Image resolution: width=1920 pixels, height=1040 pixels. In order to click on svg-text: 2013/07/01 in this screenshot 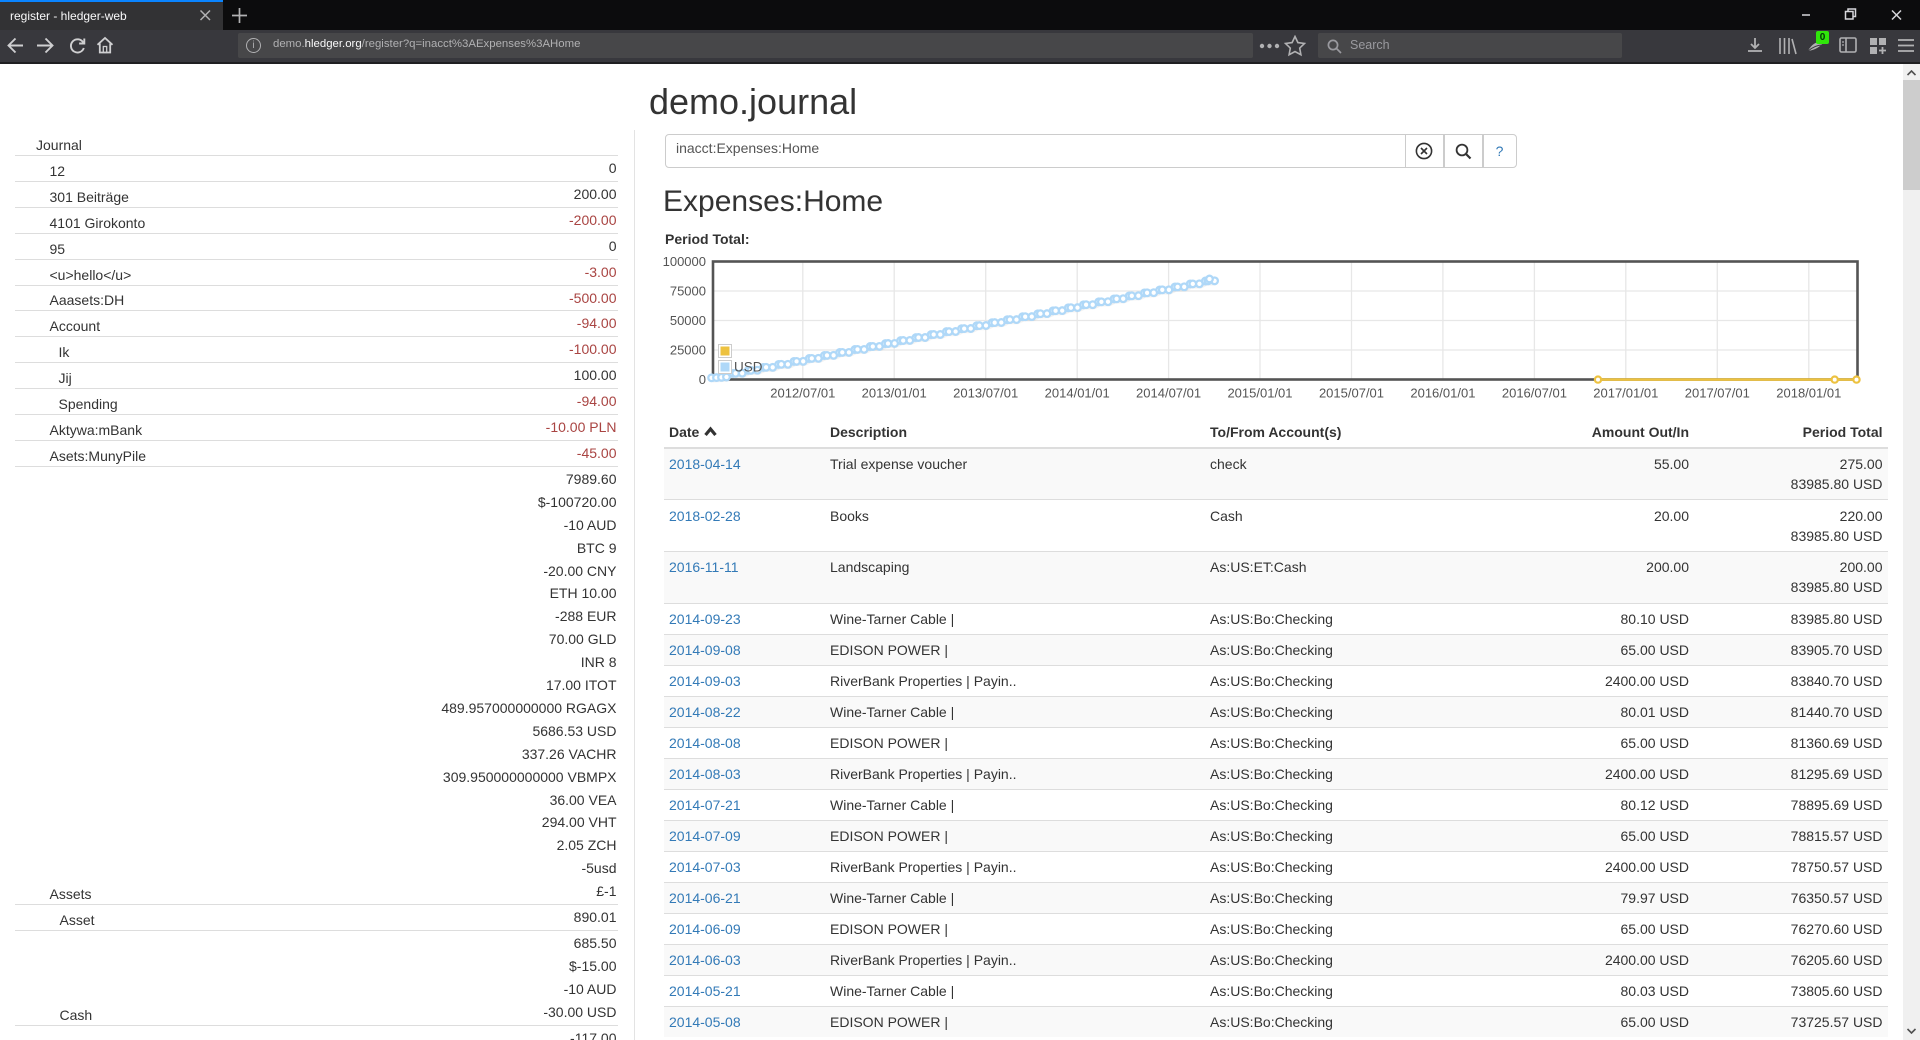, I will do `click(985, 393)`.